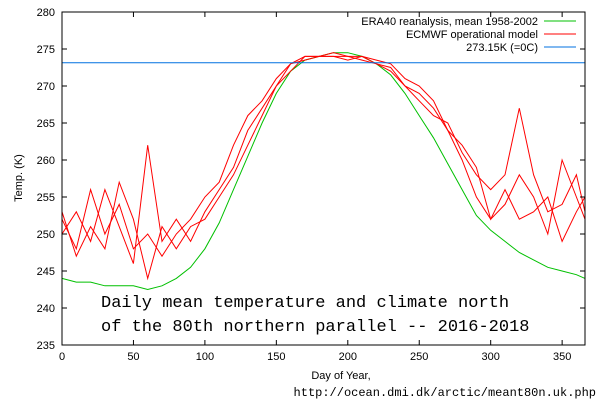 The image size is (600, 400). Describe the element at coordinates (46, 161) in the screenshot. I see `y-tick-label: 260` at that location.